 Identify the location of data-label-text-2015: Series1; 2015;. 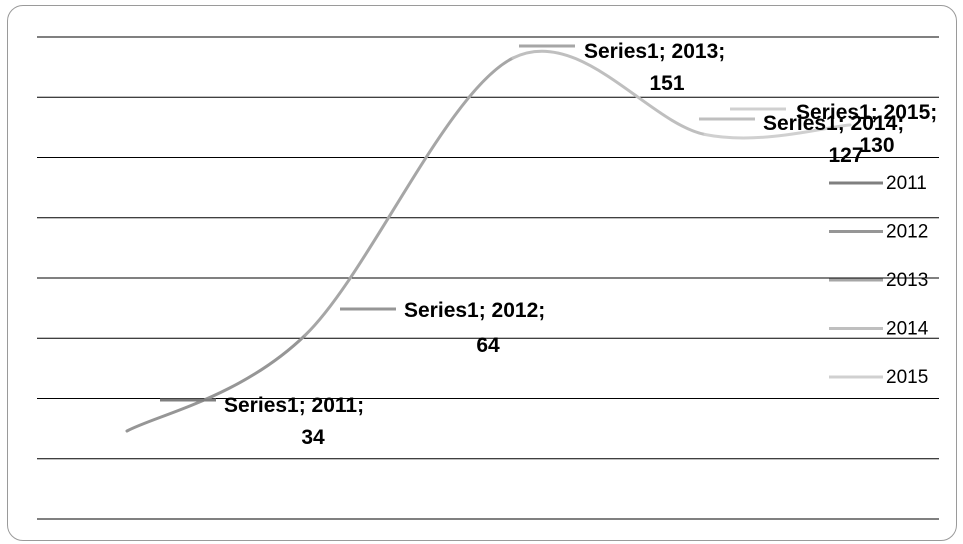
(866, 112).